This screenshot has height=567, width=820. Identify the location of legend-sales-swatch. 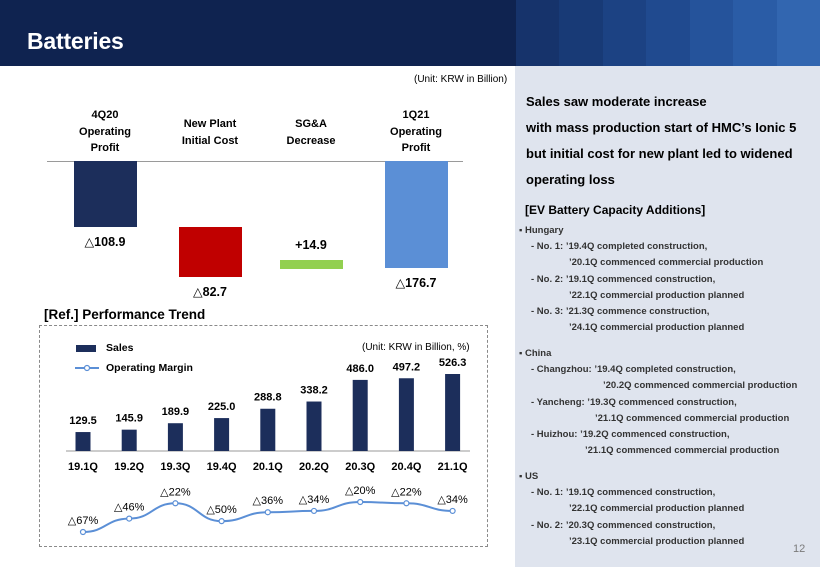
(86, 348).